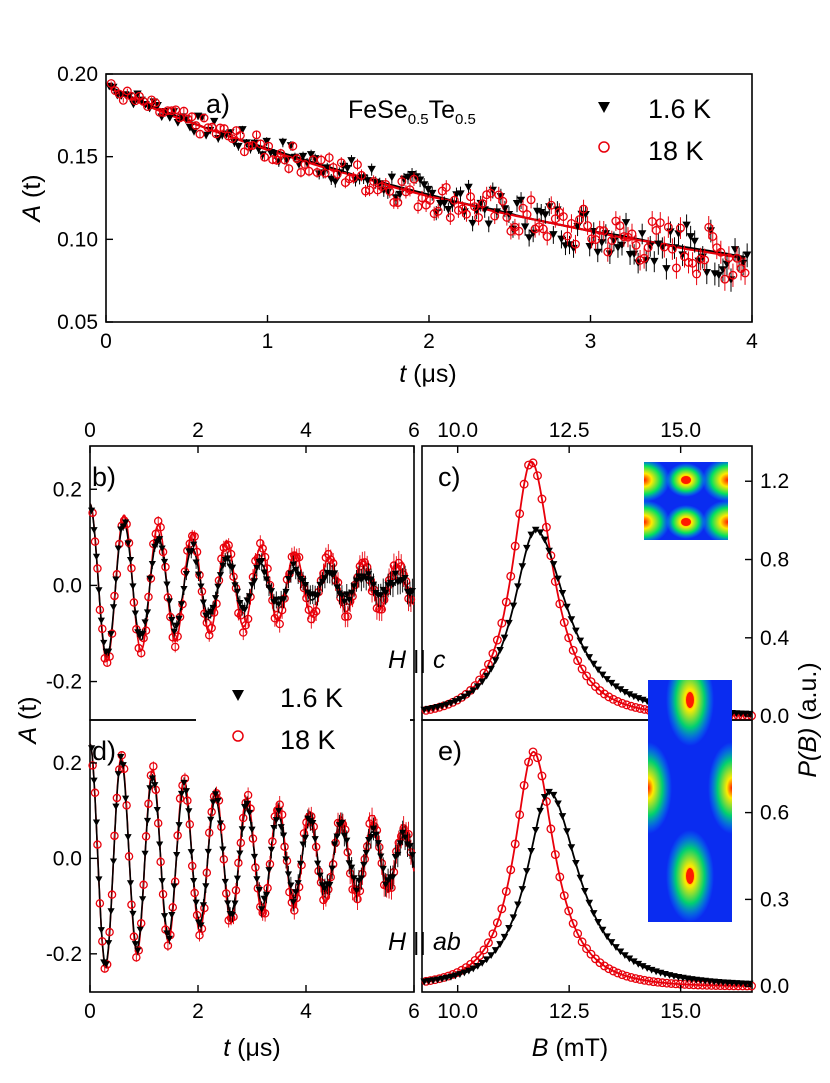 Image resolution: width=830 pixels, height=1083 pixels. What do you see at coordinates (311, 698) in the screenshot?
I see `legend-bd-label-1: 1.6 K` at bounding box center [311, 698].